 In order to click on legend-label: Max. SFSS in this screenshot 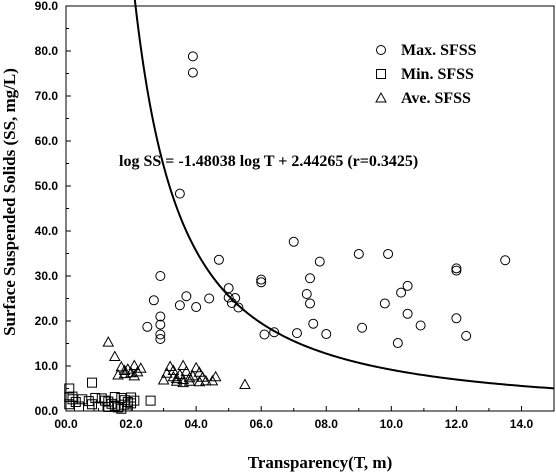, I will do `click(439, 50)`.